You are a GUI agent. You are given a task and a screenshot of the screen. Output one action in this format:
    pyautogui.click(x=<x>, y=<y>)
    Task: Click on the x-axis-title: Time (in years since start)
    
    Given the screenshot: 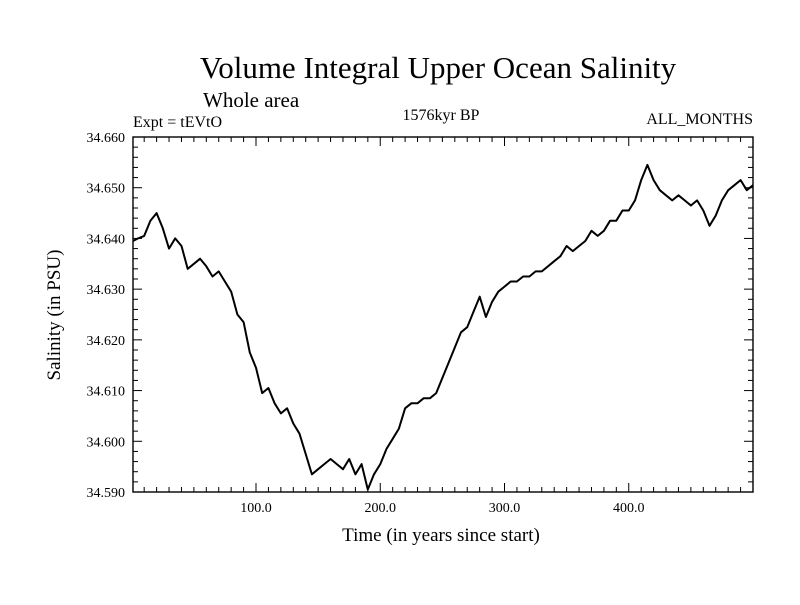 What is the action you would take?
    pyautogui.click(x=441, y=535)
    